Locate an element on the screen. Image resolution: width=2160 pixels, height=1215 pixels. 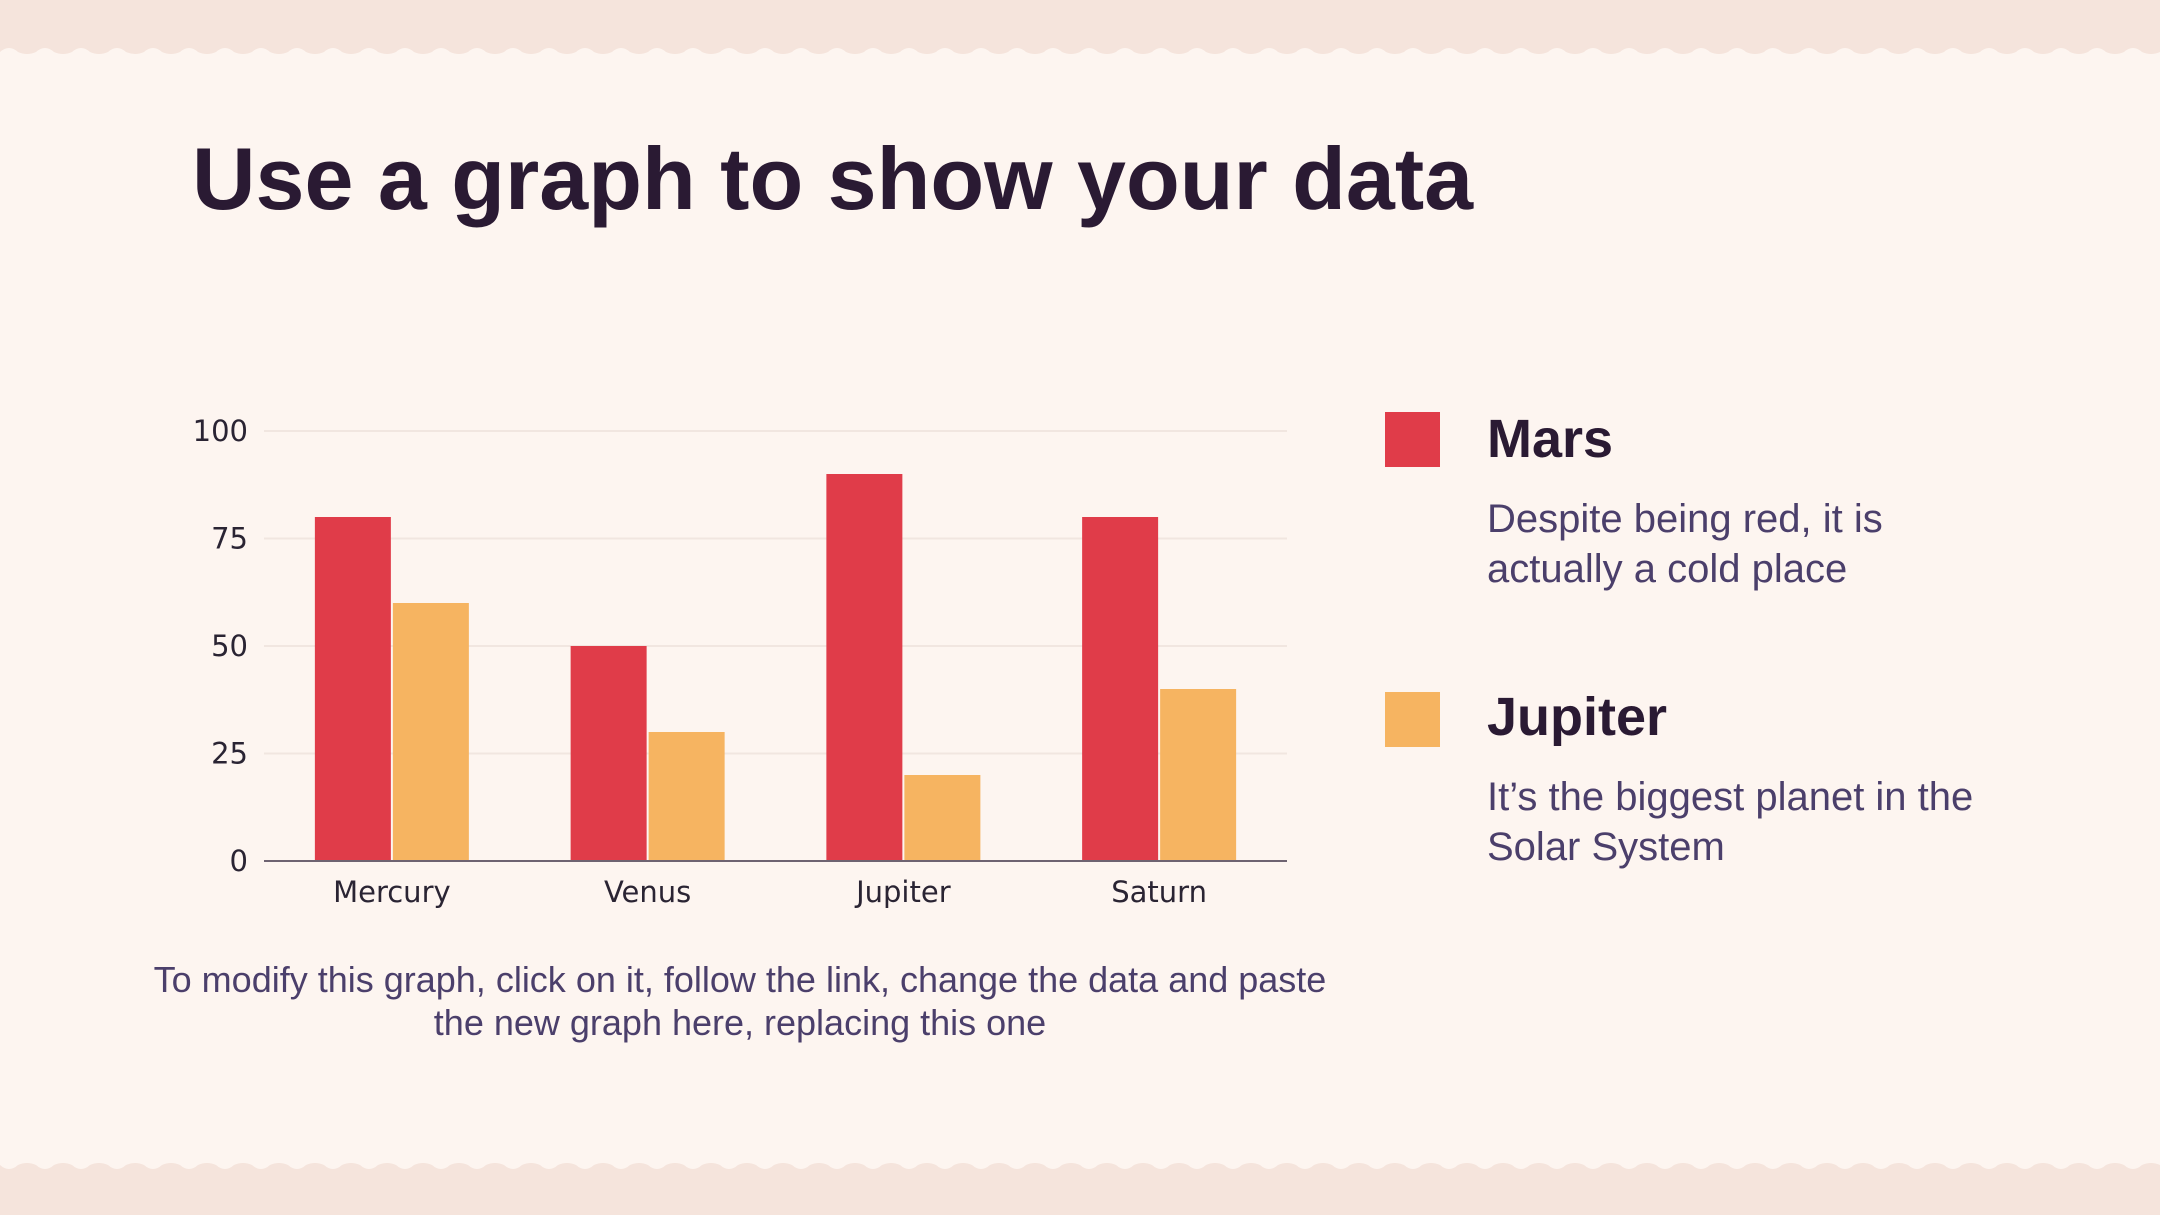
mars-swatch is located at coordinates (1412, 439).